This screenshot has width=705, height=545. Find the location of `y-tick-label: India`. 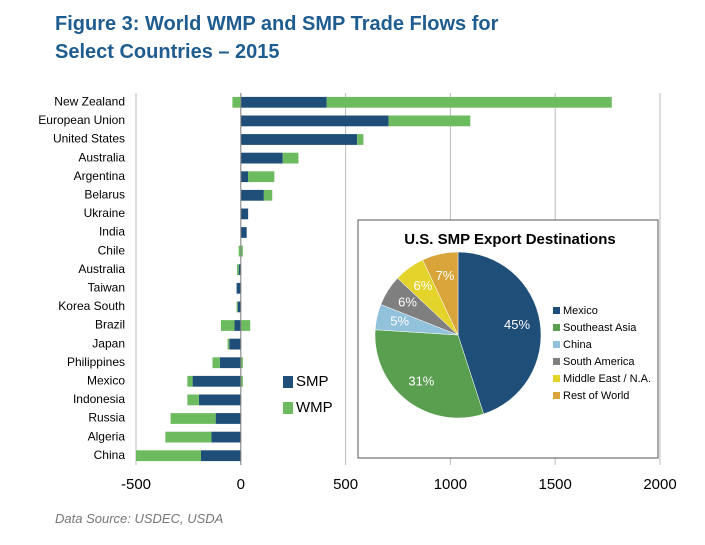

y-tick-label: India is located at coordinates (112, 232).